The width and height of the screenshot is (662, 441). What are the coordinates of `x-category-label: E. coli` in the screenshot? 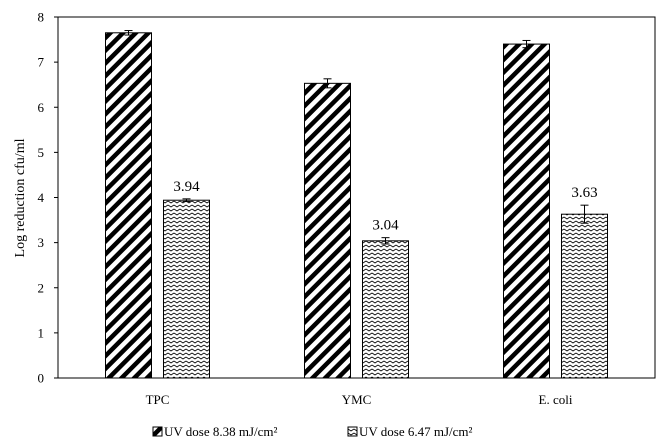 It's located at (556, 399).